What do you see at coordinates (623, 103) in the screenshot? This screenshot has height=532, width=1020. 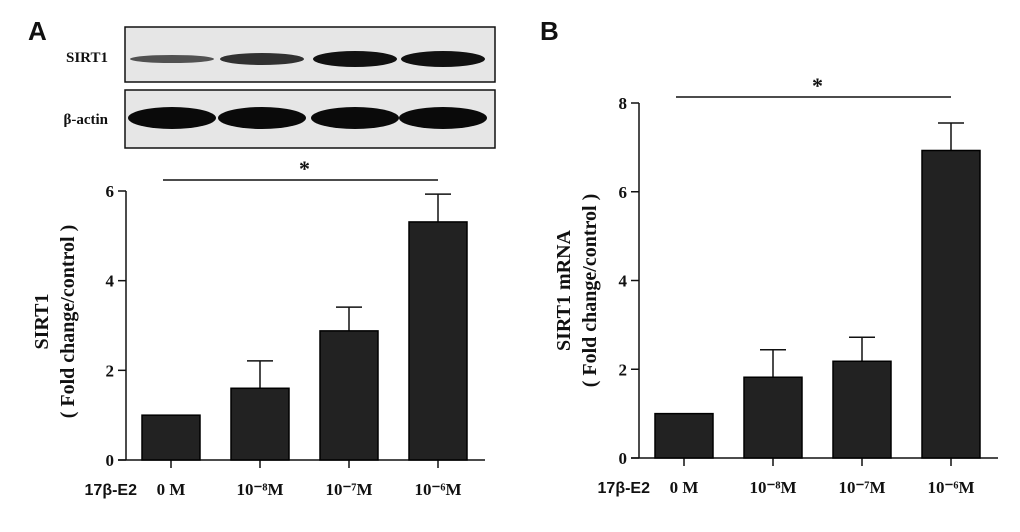 I see `y-tick-label: 8` at bounding box center [623, 103].